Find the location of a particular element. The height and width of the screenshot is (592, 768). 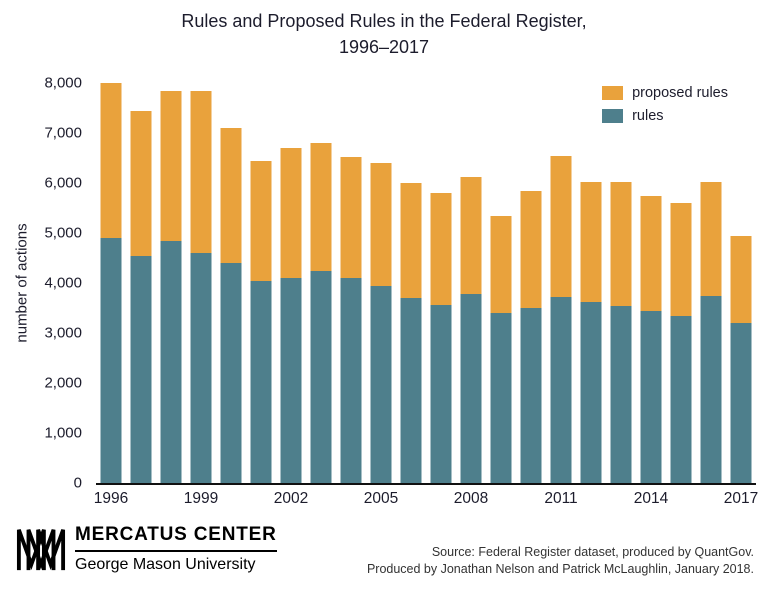

bar-2017 is located at coordinates (741, 283).